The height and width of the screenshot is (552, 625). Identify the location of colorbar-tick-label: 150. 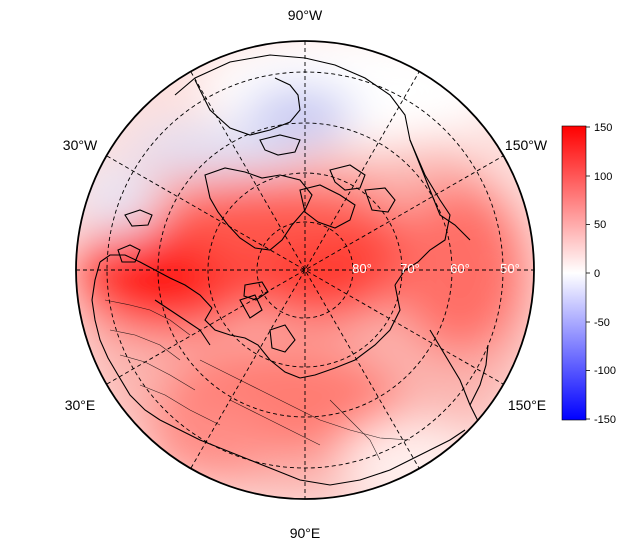
(603, 128).